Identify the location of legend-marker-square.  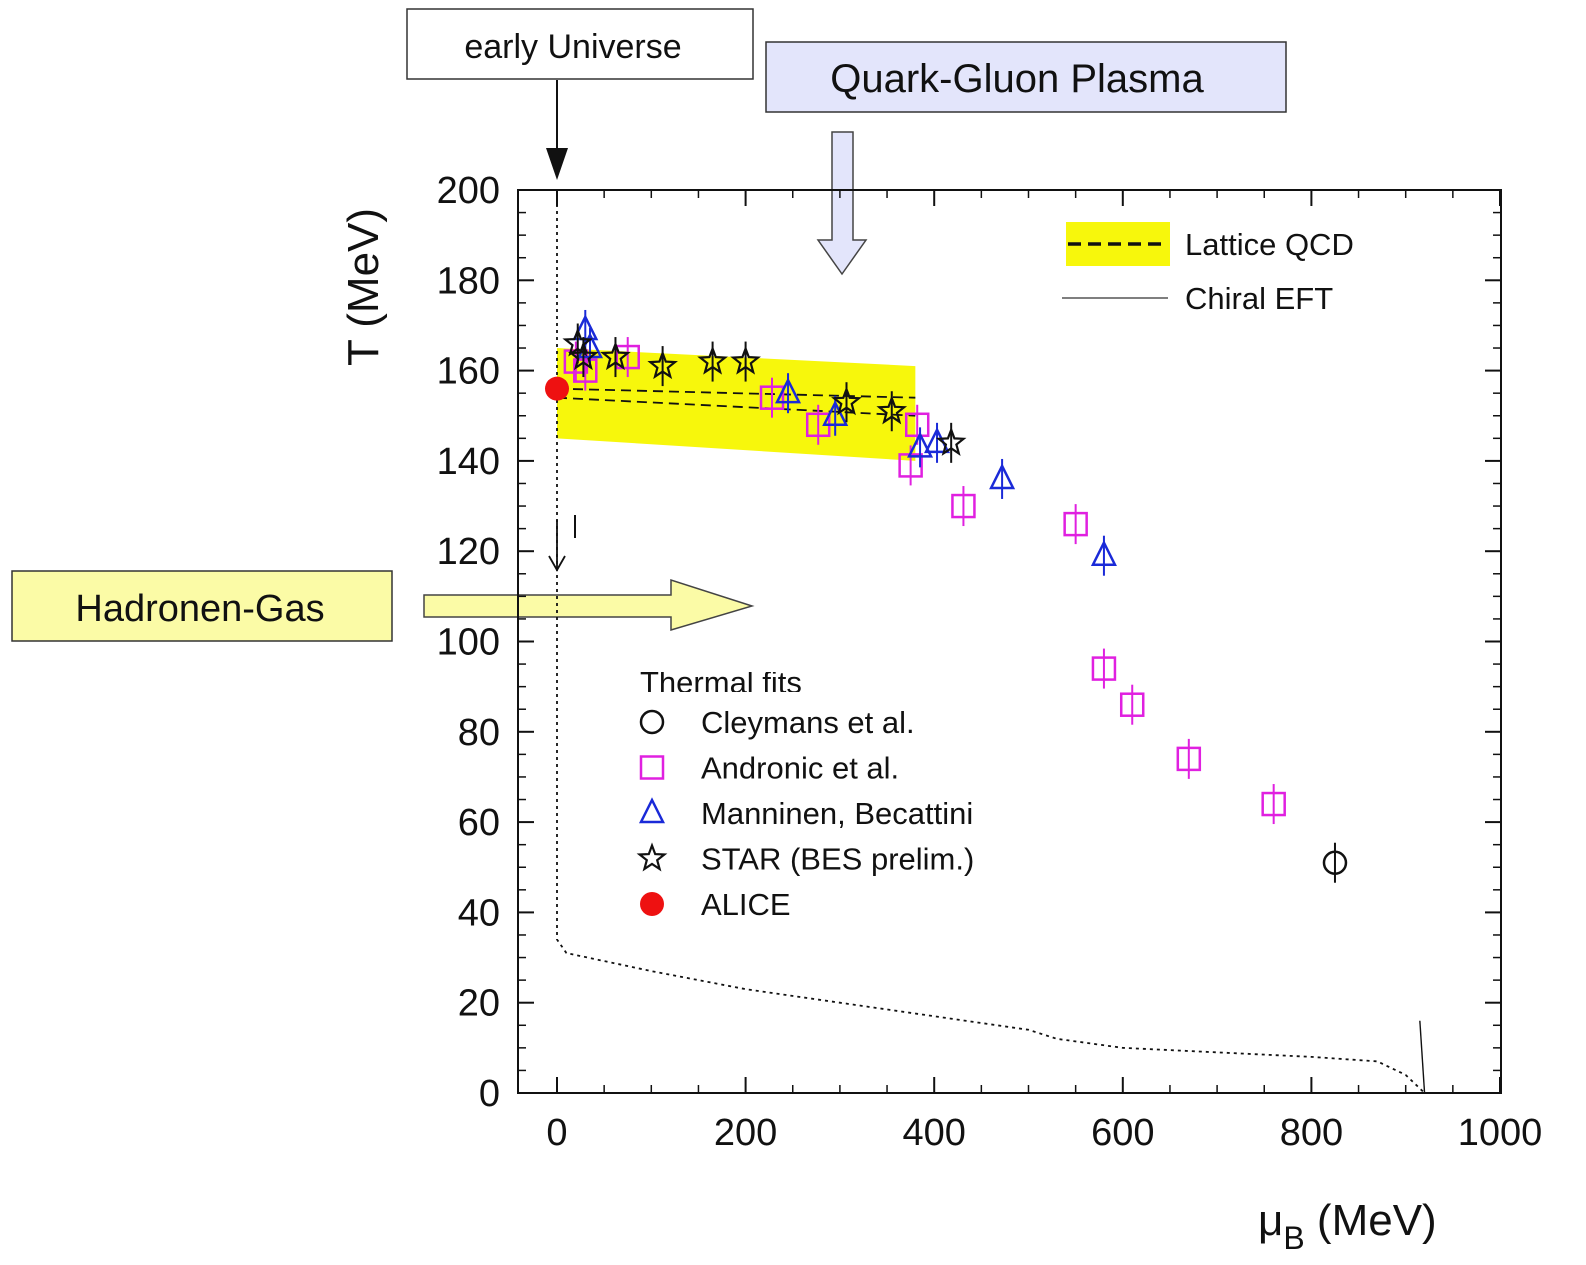
(652, 767).